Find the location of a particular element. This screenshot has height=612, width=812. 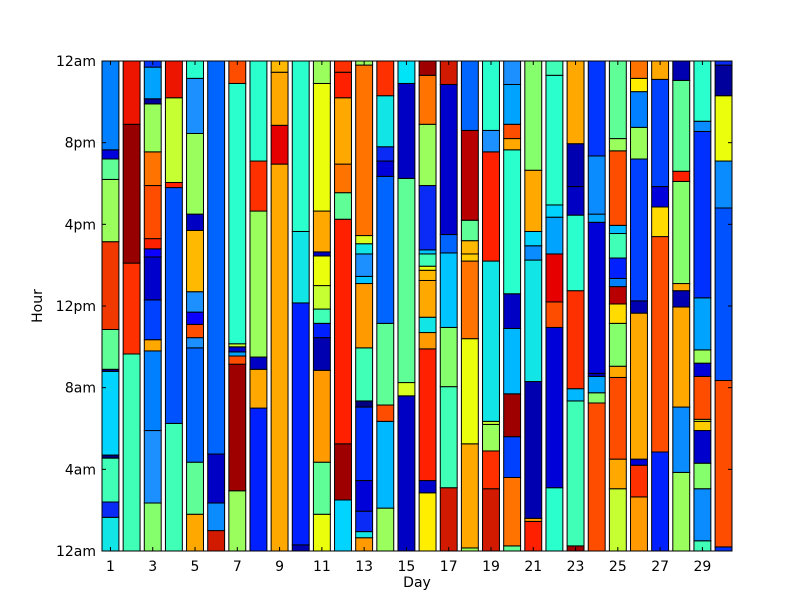

x-tick-label: 19 is located at coordinates (491, 567).